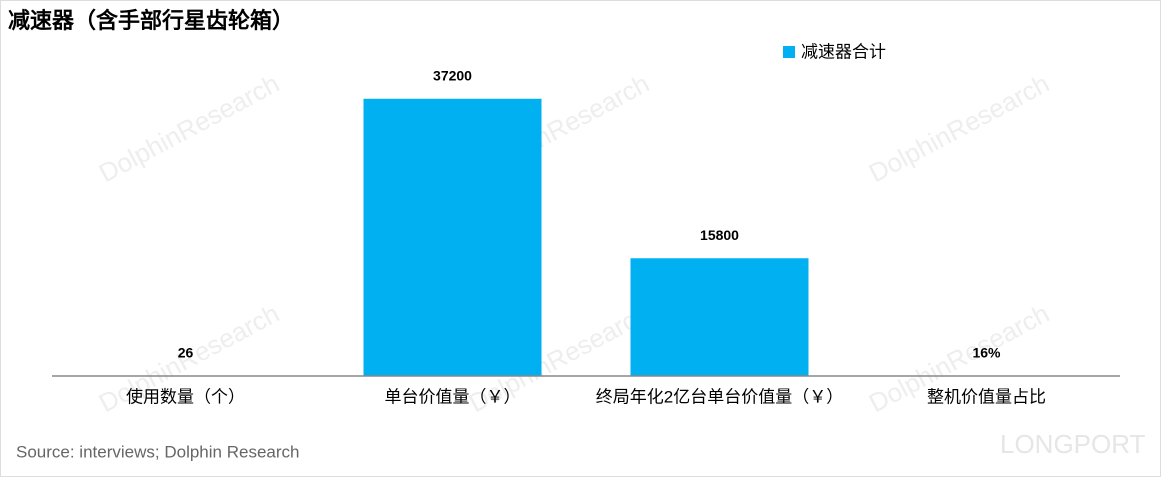 This screenshot has width=1161, height=477. I want to click on x-tick-label: 使用数量（个）, so click(185, 396).